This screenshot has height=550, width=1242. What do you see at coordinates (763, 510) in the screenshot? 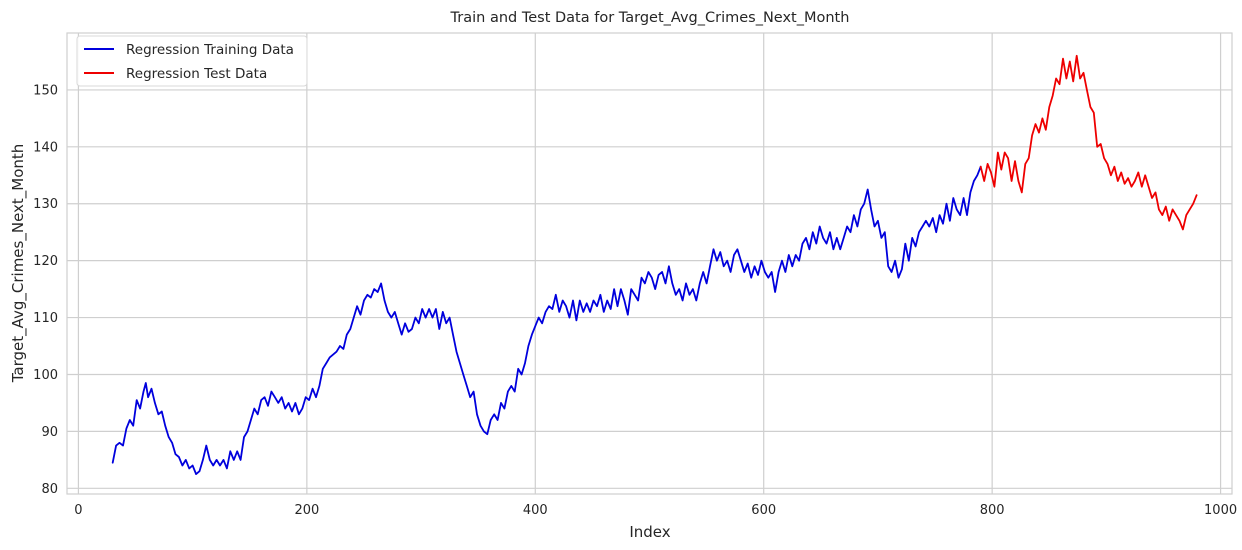
I see `x-tick-label: 600` at bounding box center [763, 510].